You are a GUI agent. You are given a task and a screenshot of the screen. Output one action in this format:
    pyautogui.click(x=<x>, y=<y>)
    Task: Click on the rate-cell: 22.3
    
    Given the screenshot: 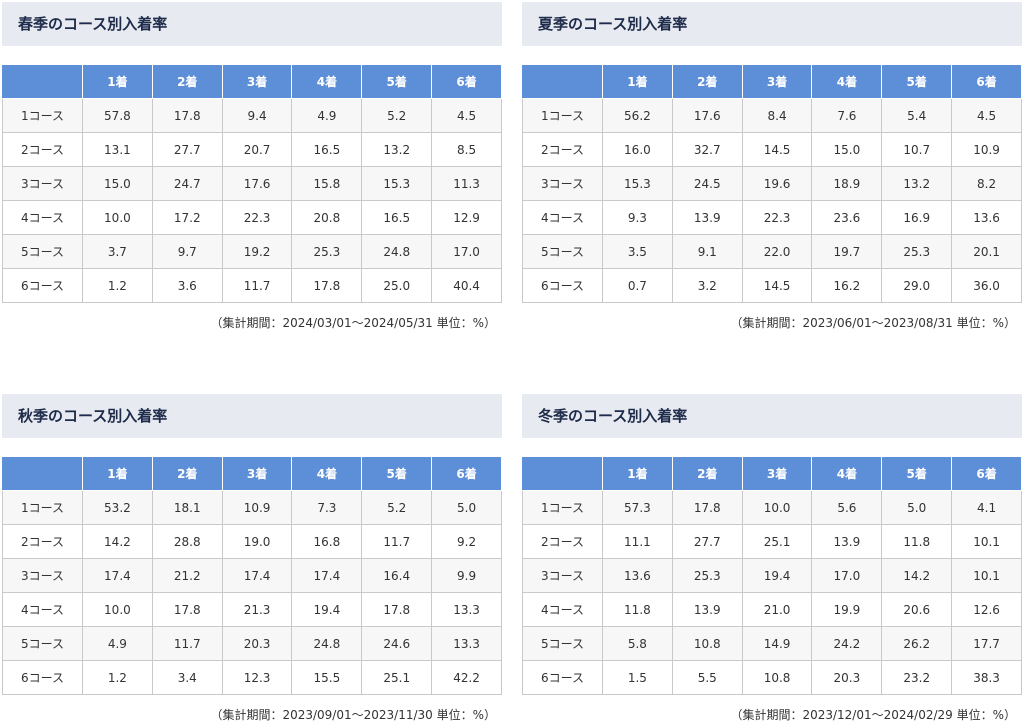 What is the action you would take?
    pyautogui.click(x=257, y=217)
    